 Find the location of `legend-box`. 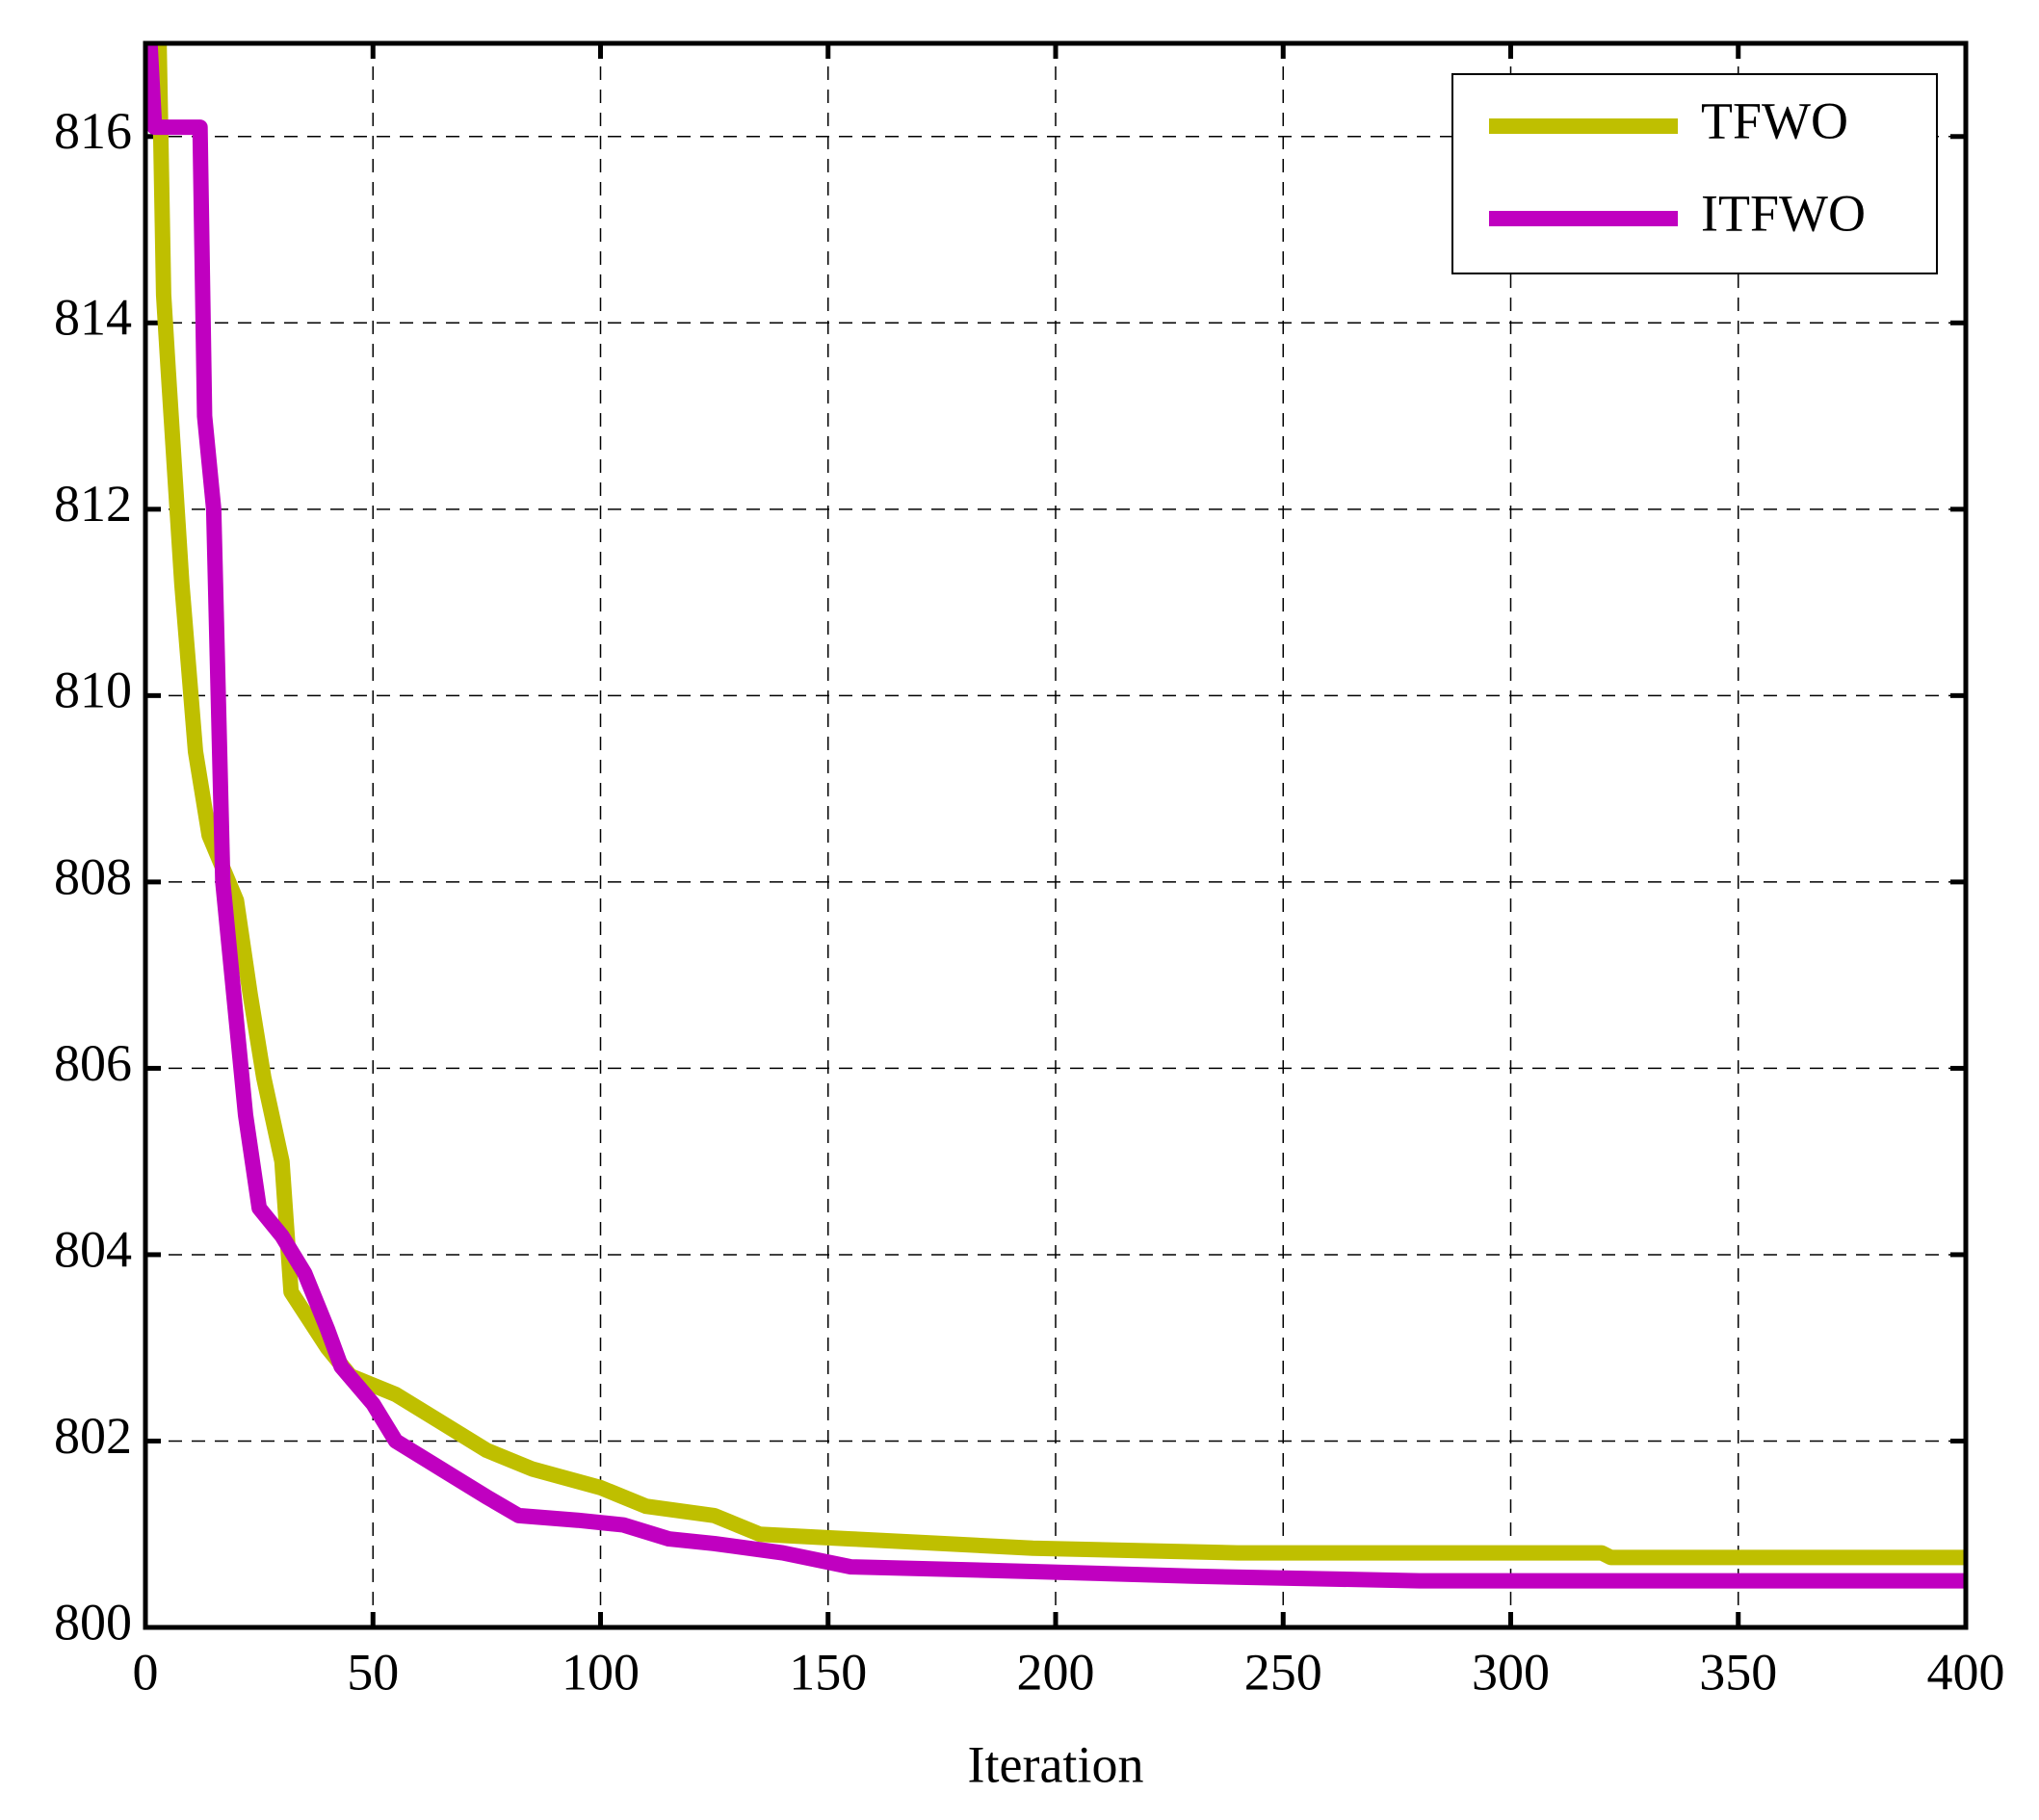

legend-box is located at coordinates (1694, 173).